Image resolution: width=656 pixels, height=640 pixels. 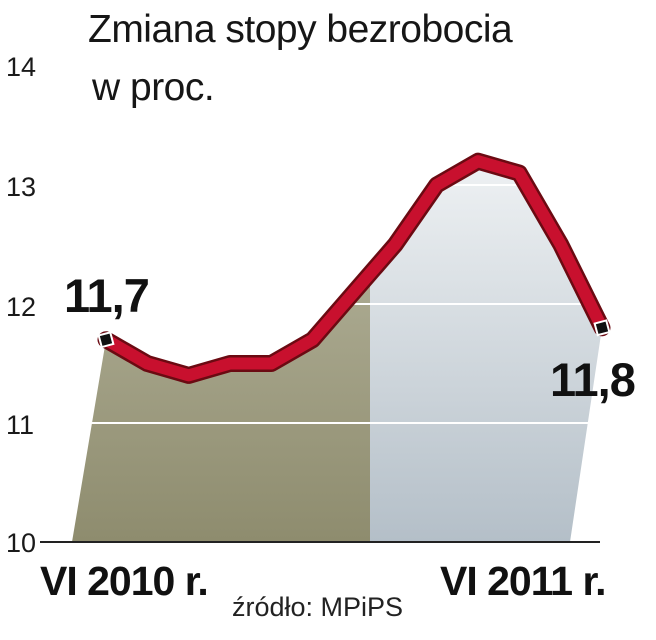 I want to click on chart-title-line-1: Zmiana stopy bezrobocia, so click(x=300, y=29).